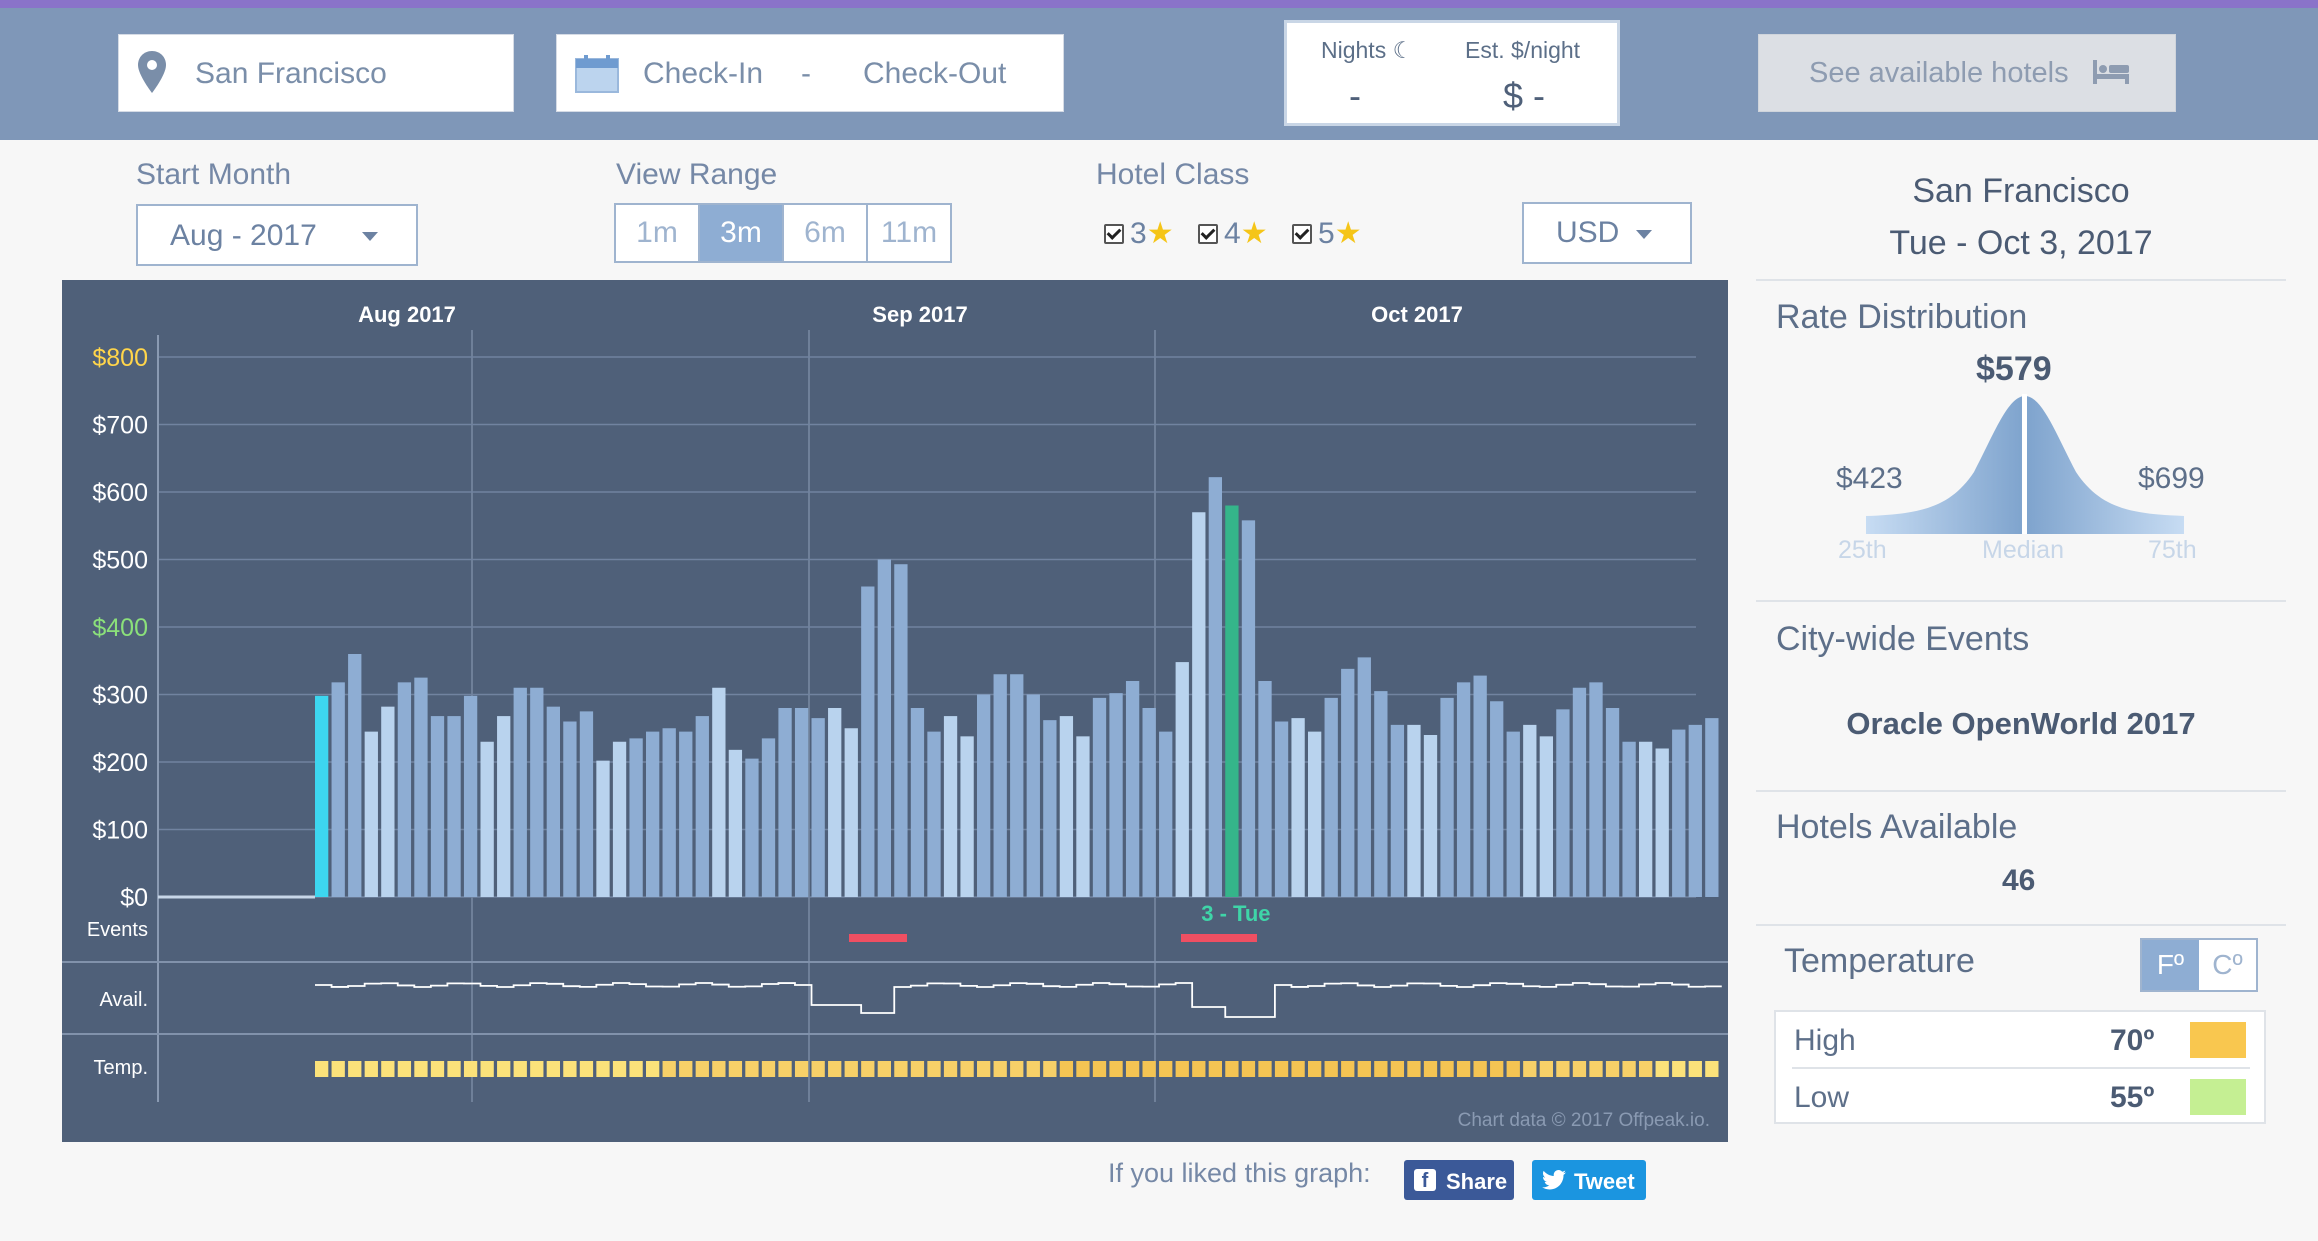 This screenshot has height=1241, width=2318. I want to click on unit-fahrenheit: Fº, so click(2170, 965).